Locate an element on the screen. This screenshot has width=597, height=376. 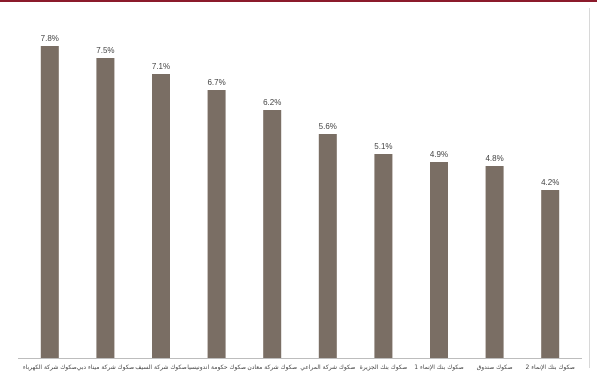
category-label: صكوك شركة معادن is located at coordinates (272, 367).